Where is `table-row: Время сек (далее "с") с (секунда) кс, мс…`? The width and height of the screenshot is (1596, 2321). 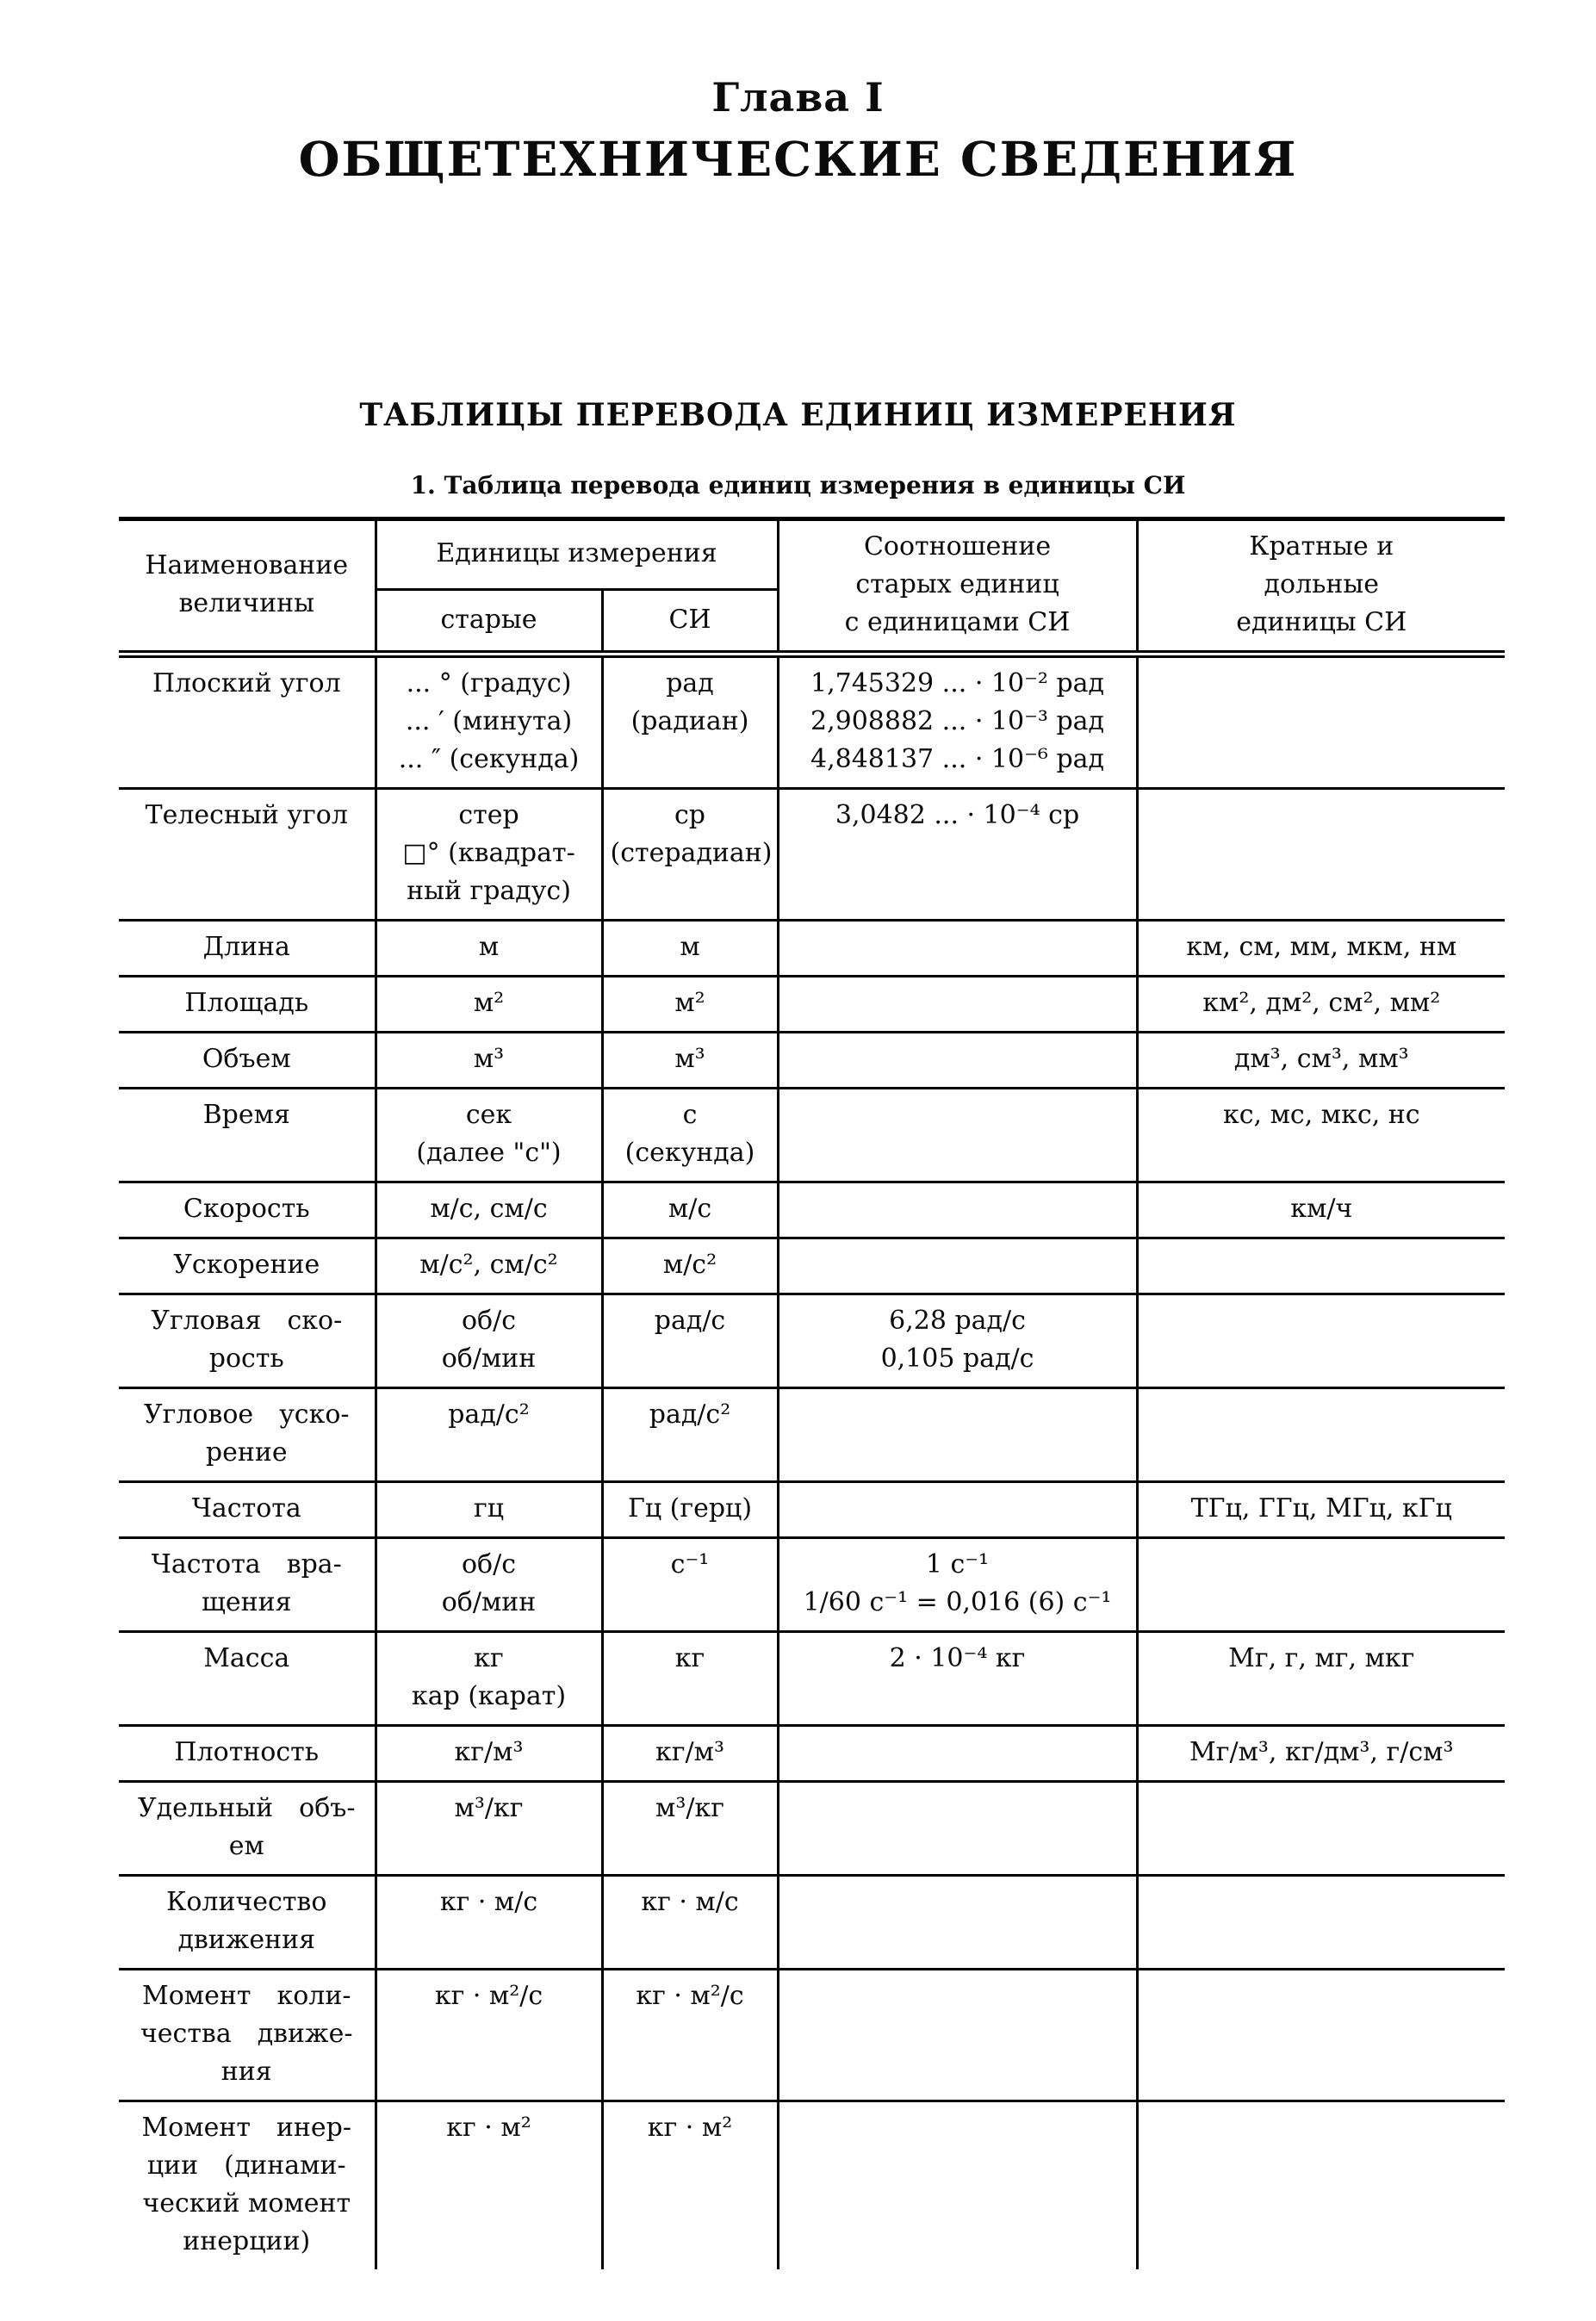
table-row: Время сек (далее "с") с (секунда) кс, мс… is located at coordinates (812, 1134).